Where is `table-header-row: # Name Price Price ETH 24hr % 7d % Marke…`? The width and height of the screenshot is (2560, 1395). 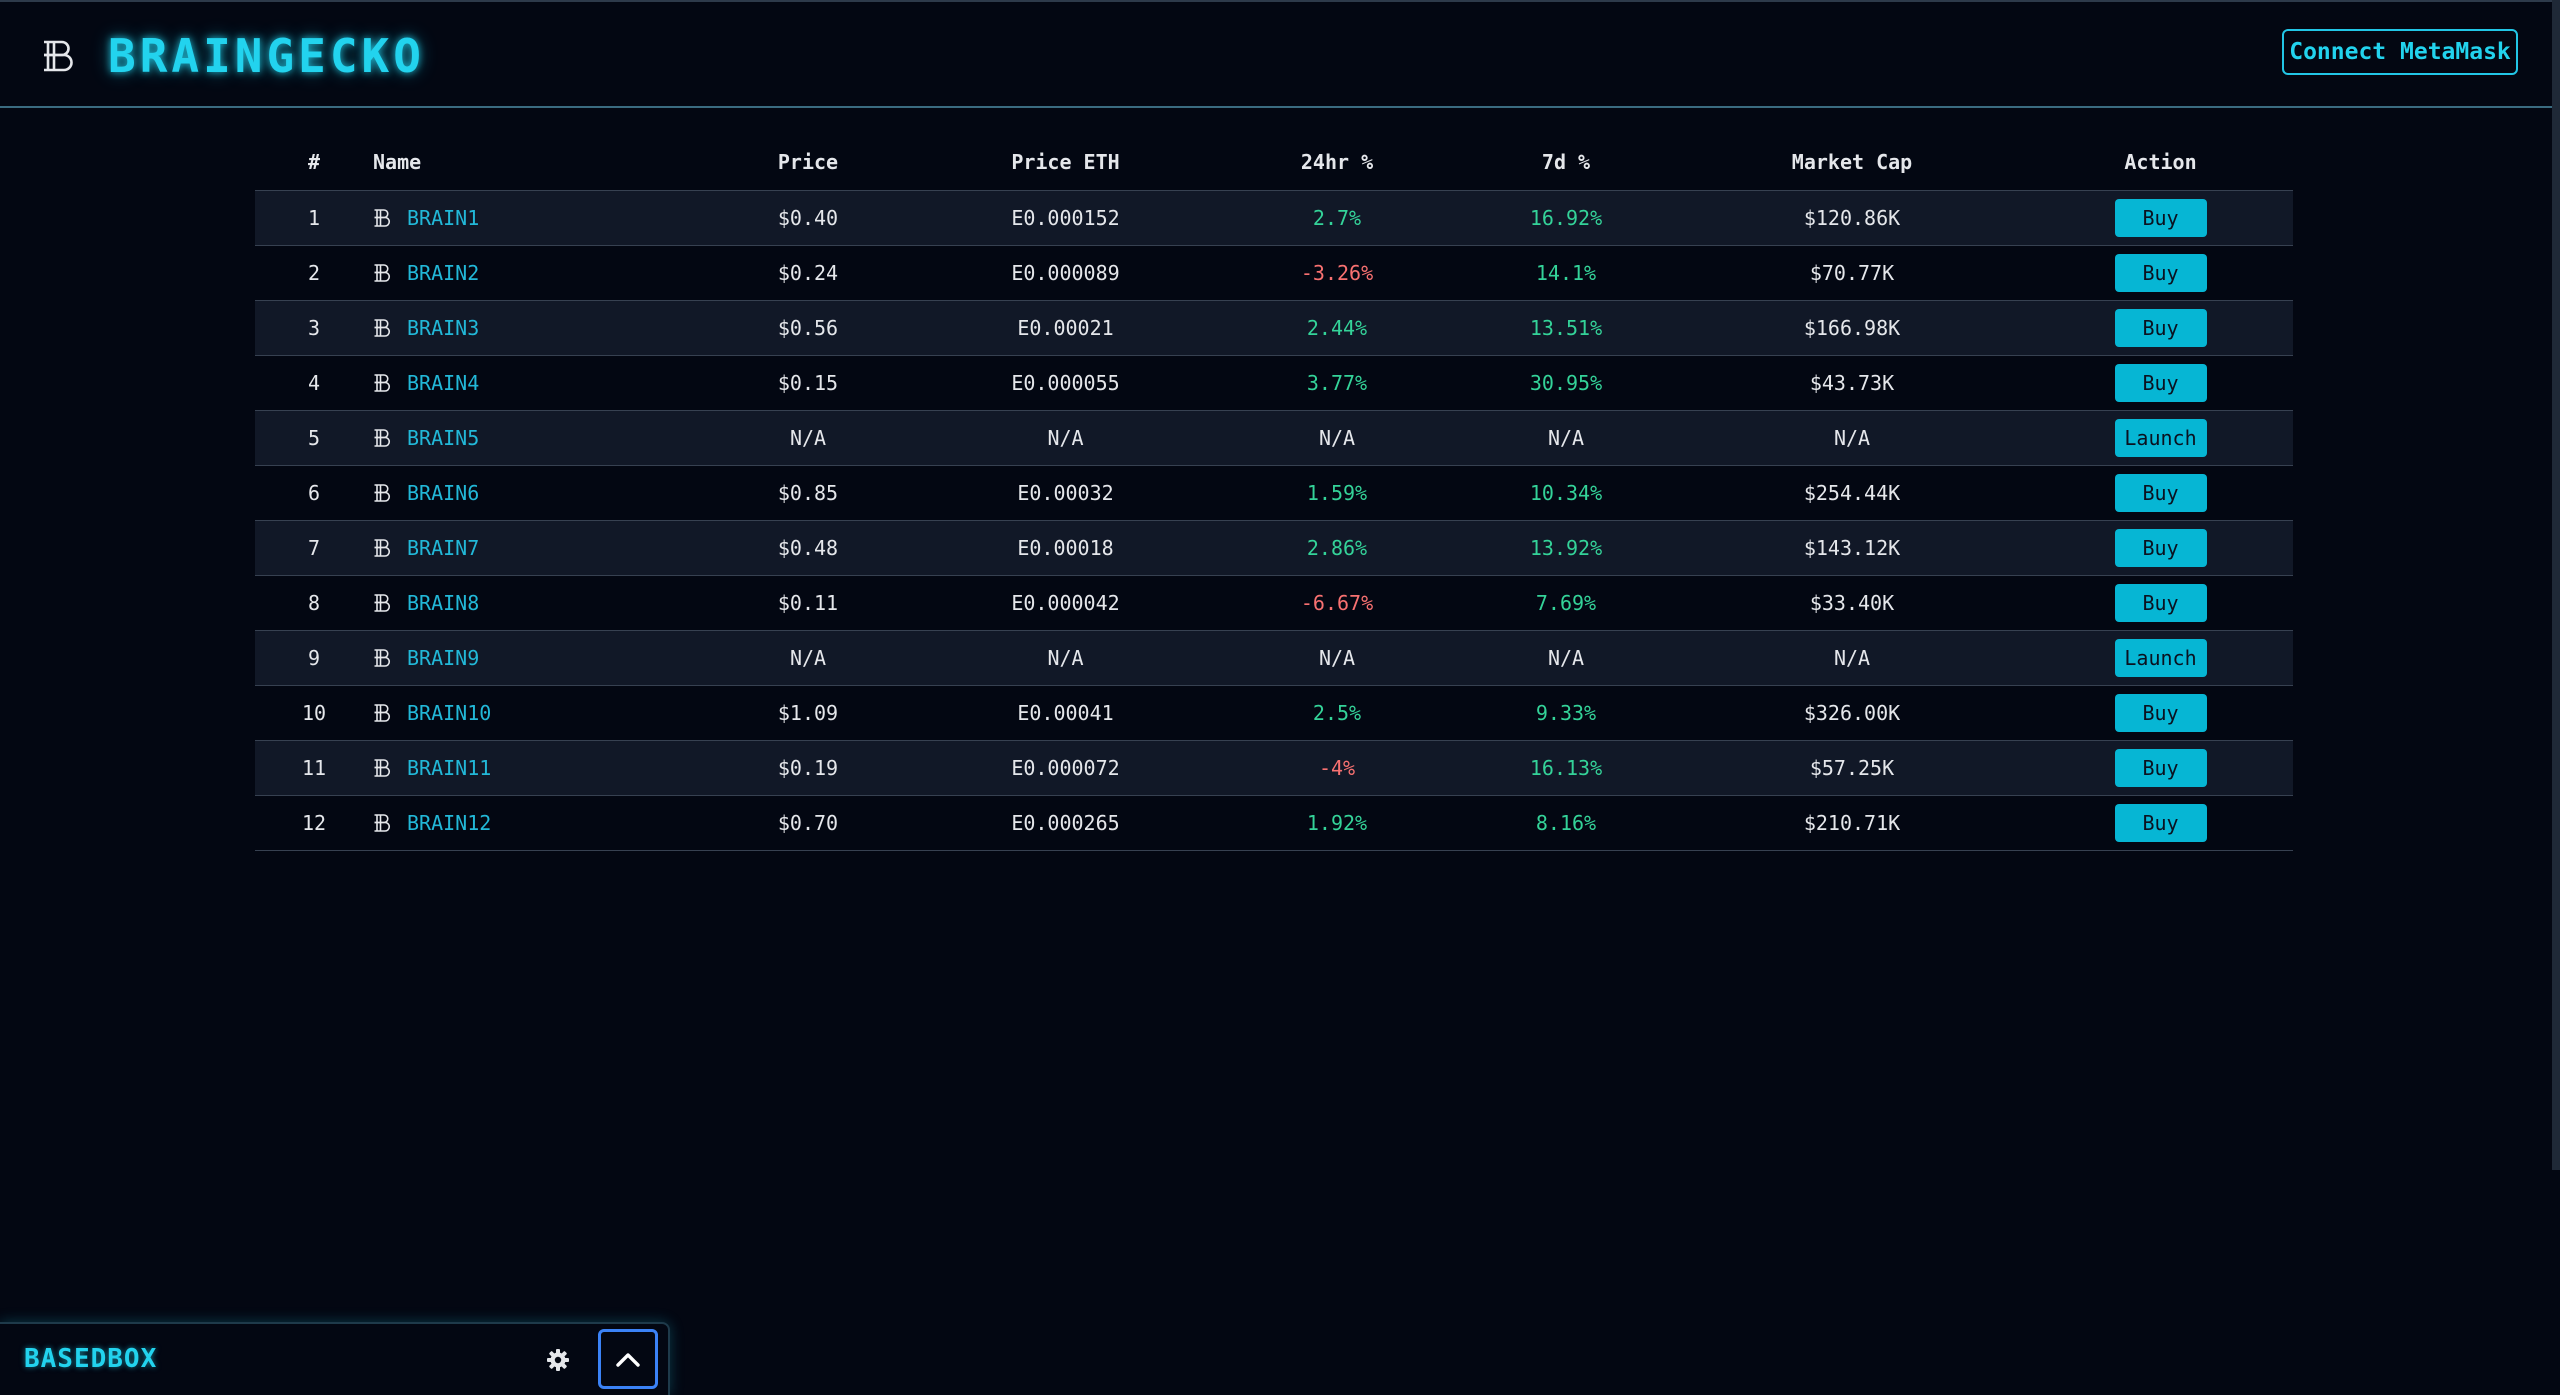
table-header-row: # Name Price Price ETH 24hr % 7d % Marke… is located at coordinates (1274, 162).